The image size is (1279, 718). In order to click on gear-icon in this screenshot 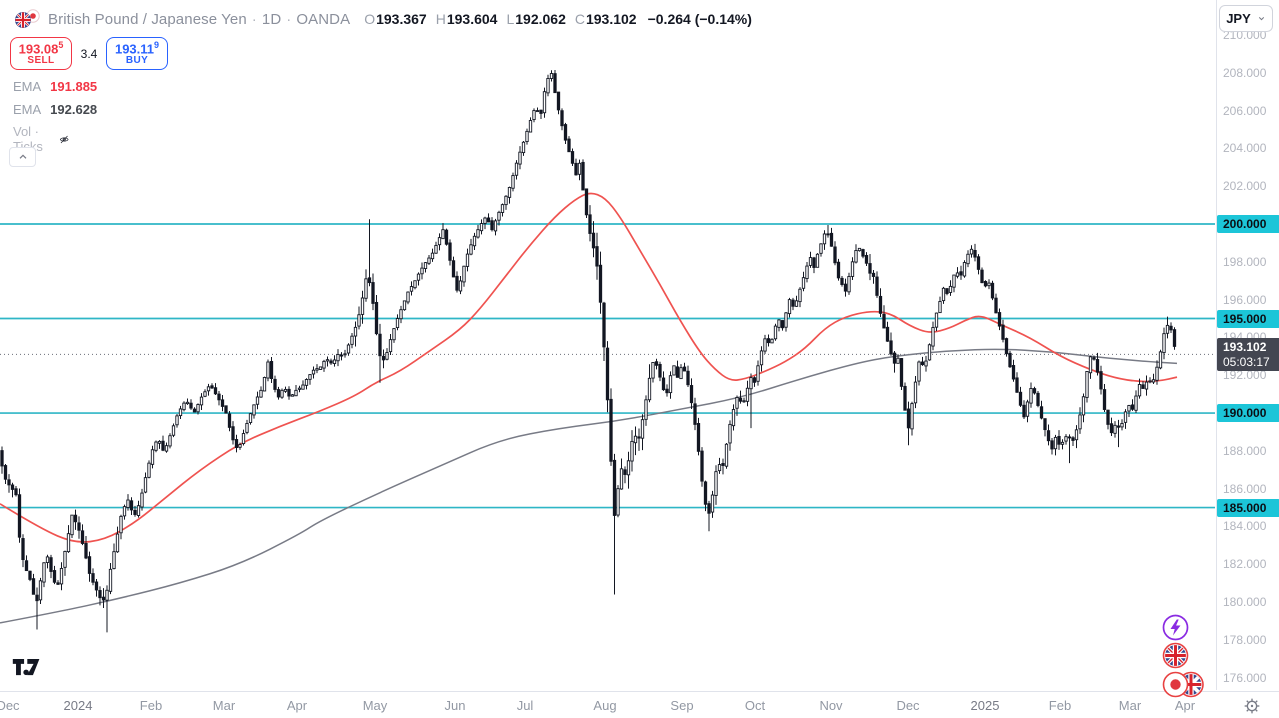, I will do `click(1252, 706)`.